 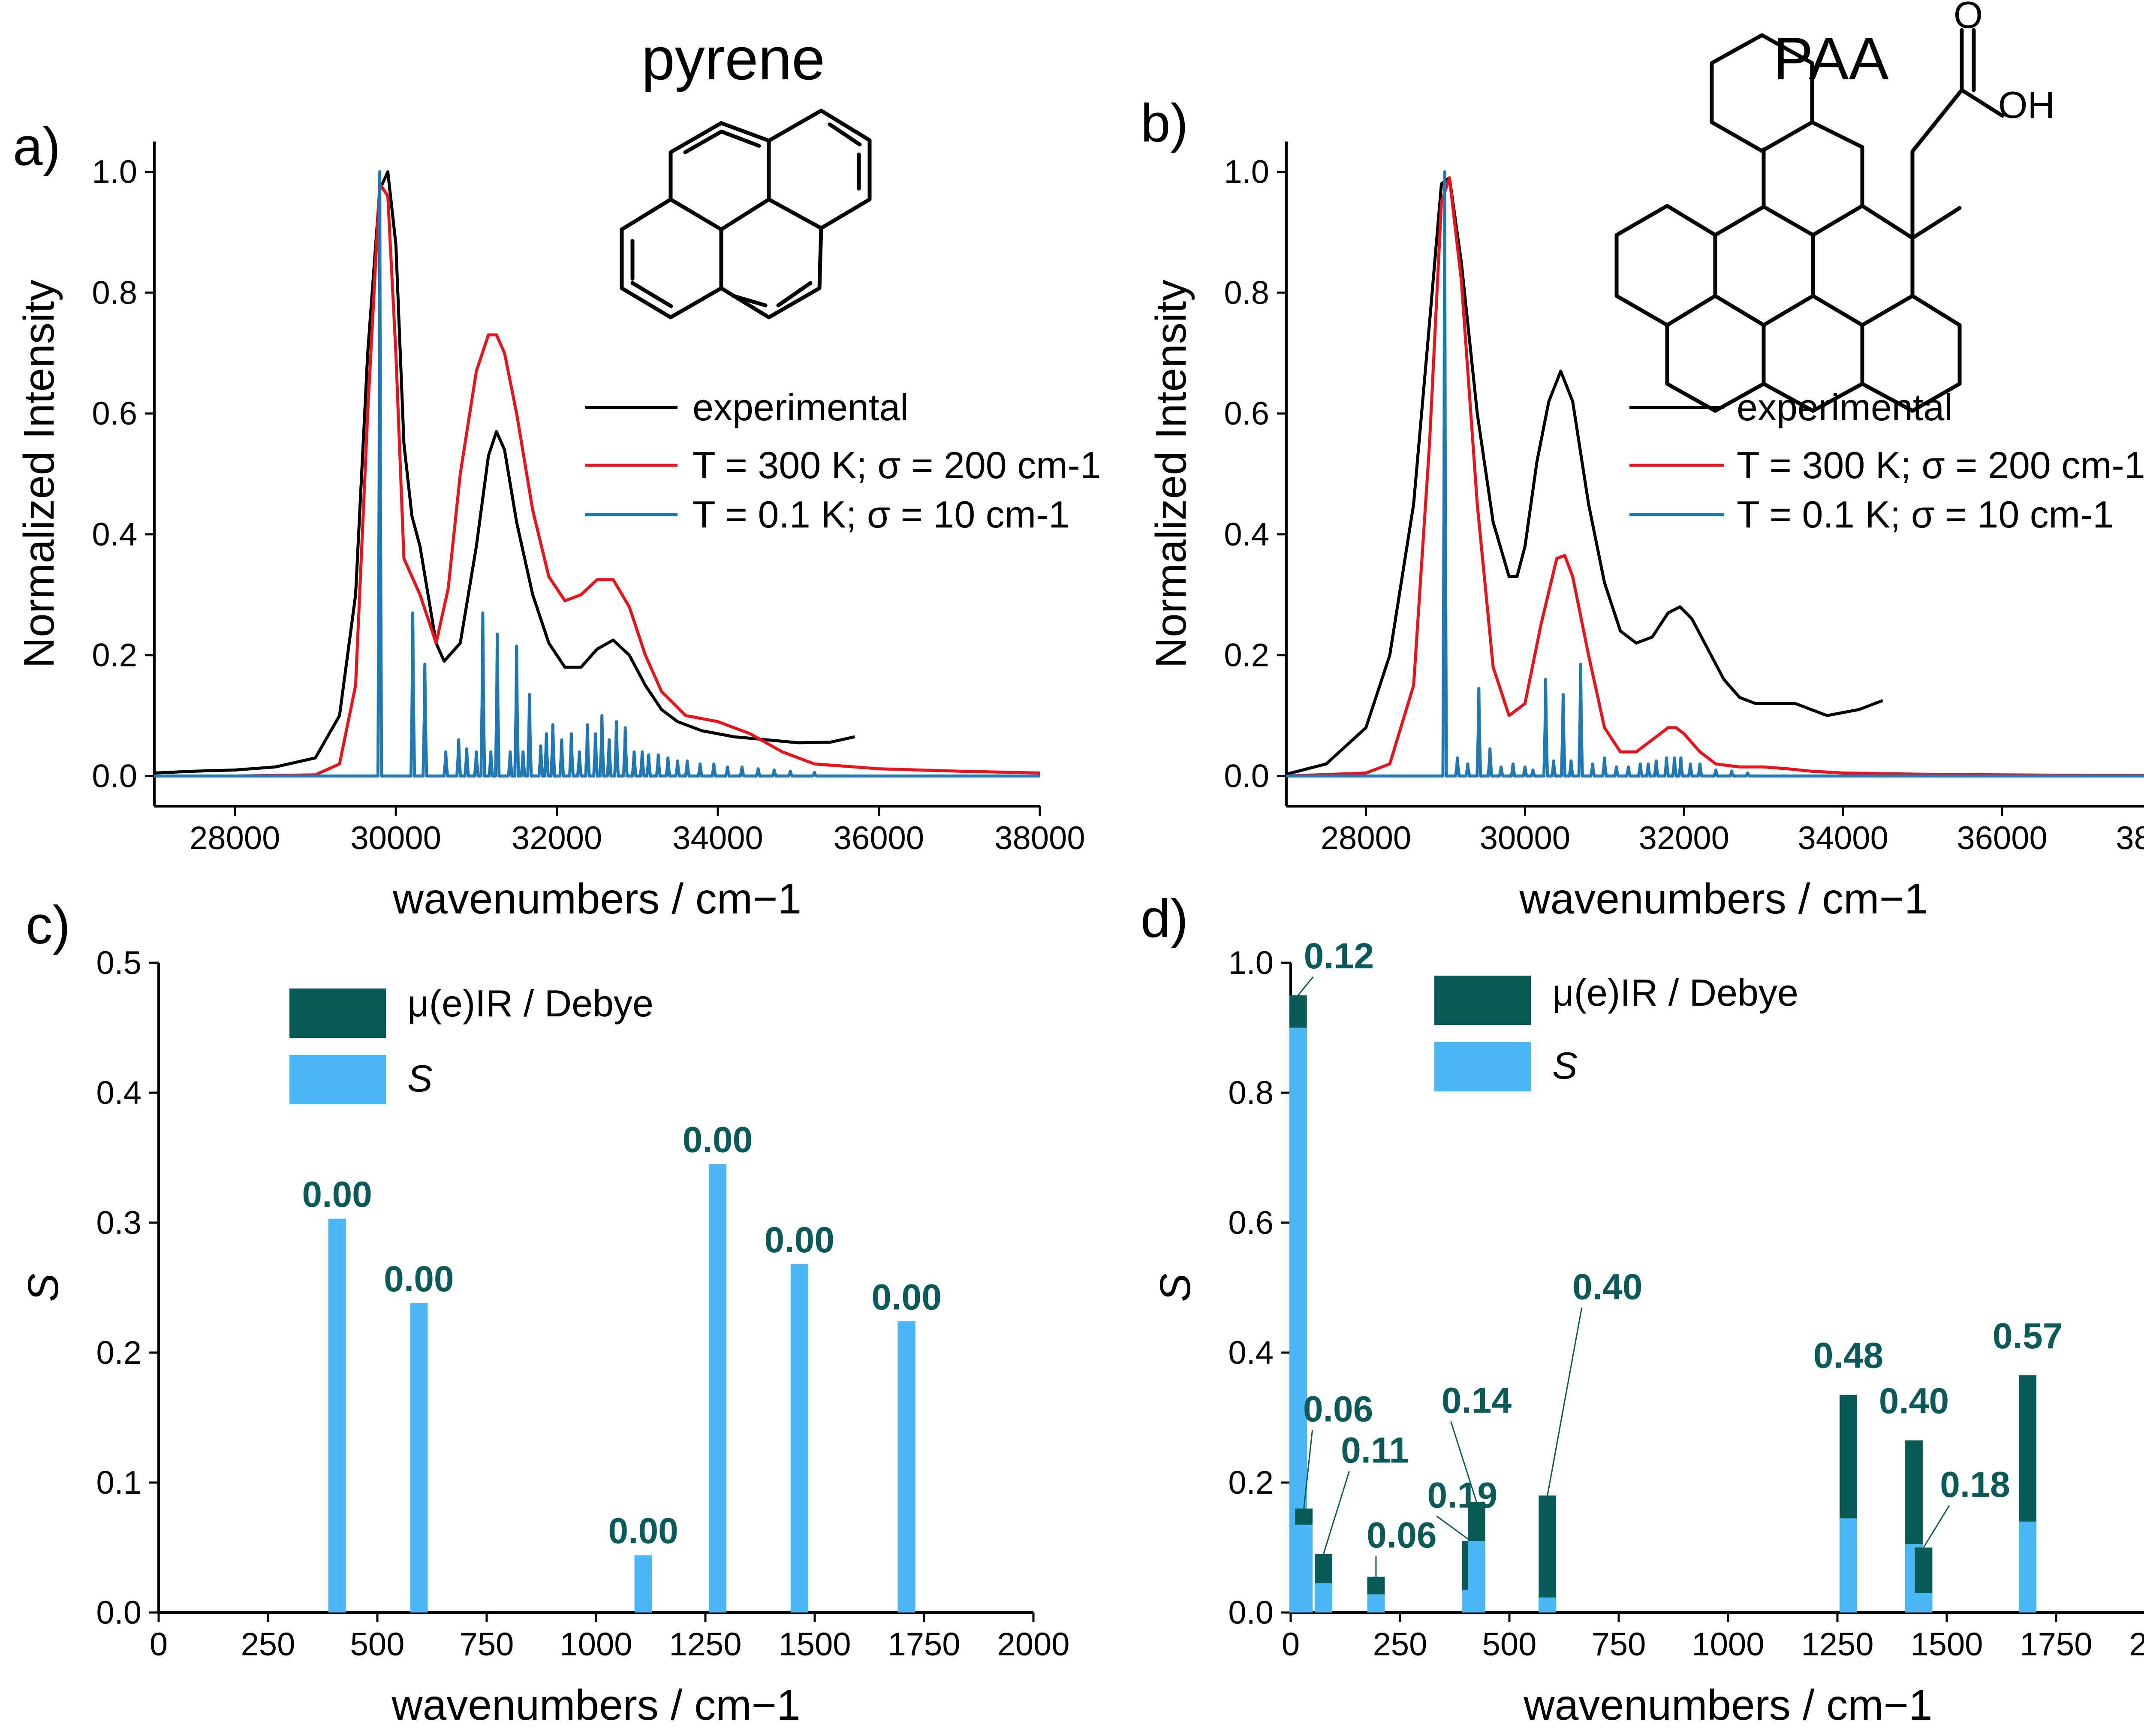 I want to click on paa-oxygen-label: O, so click(x=1968, y=18).